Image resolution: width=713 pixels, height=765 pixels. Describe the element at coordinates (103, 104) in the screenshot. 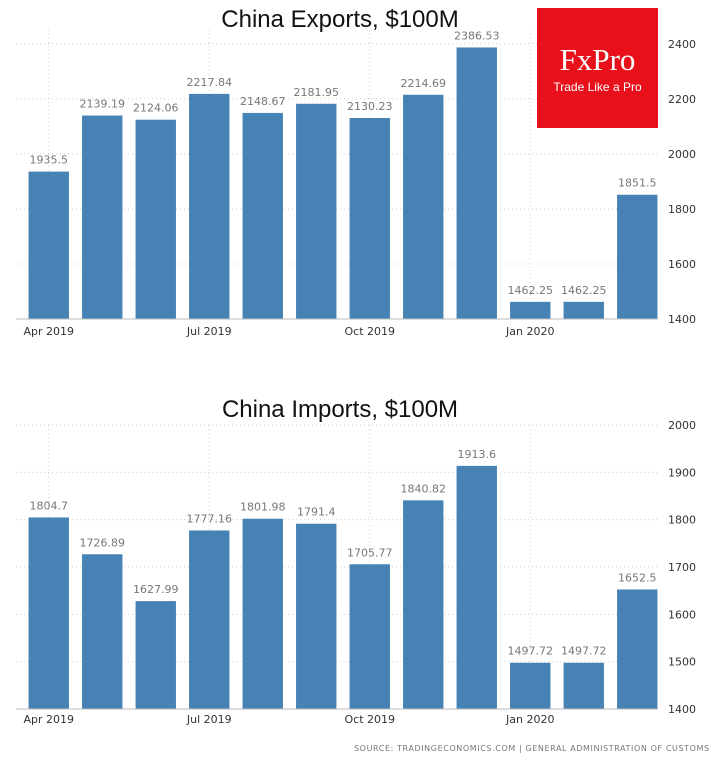

I see `exports-data-label: 2139.19` at that location.